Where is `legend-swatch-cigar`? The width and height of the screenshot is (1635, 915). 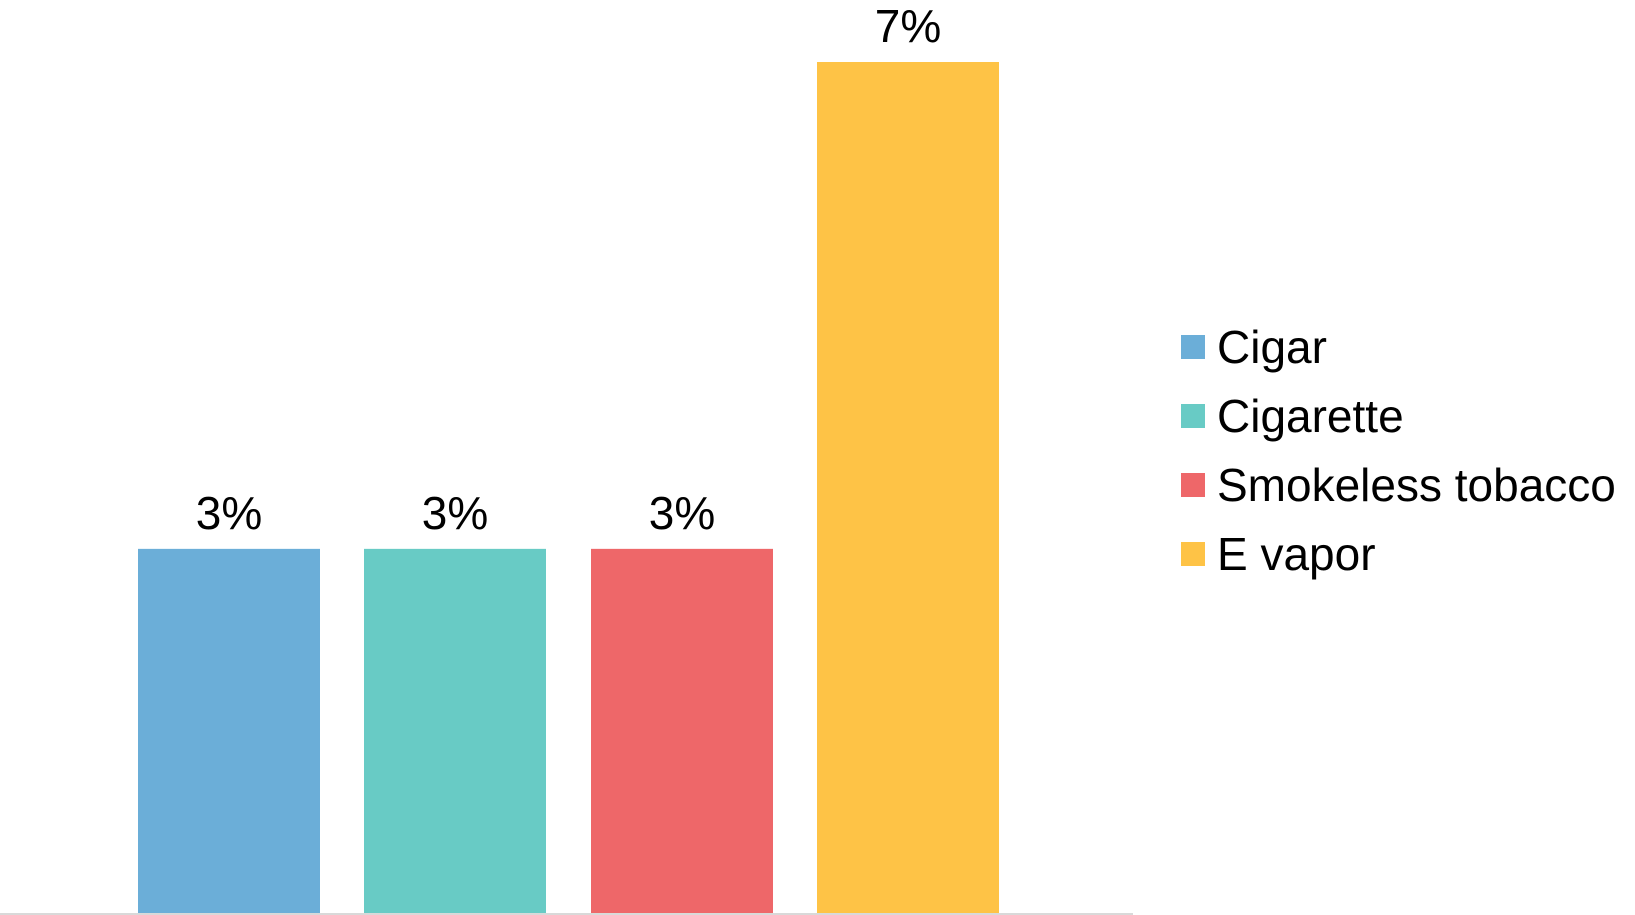
legend-swatch-cigar is located at coordinates (1193, 347).